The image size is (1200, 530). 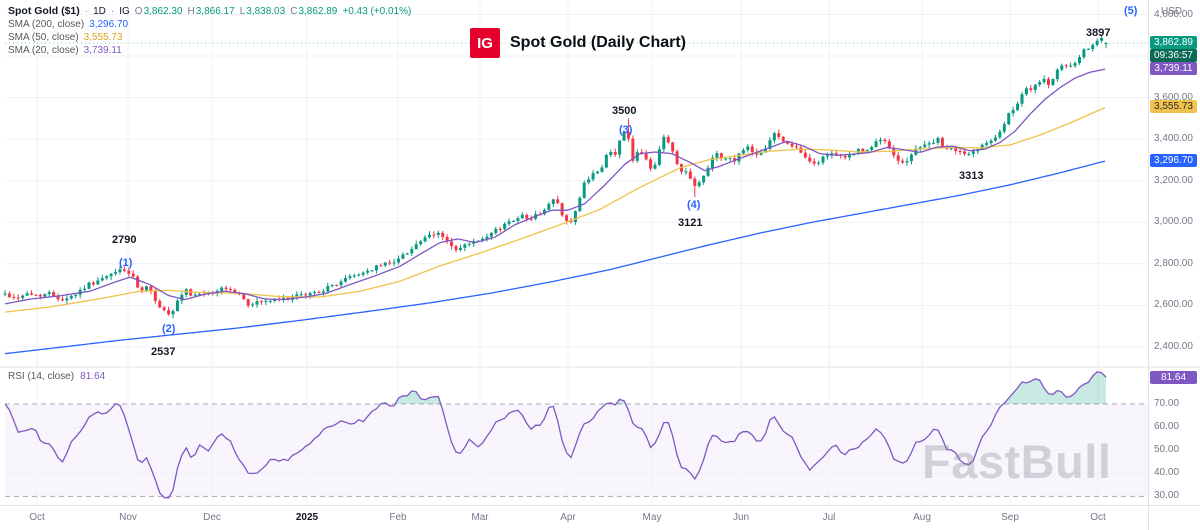 I want to click on sma20-label: SMA (20, close), so click(x=43, y=50).